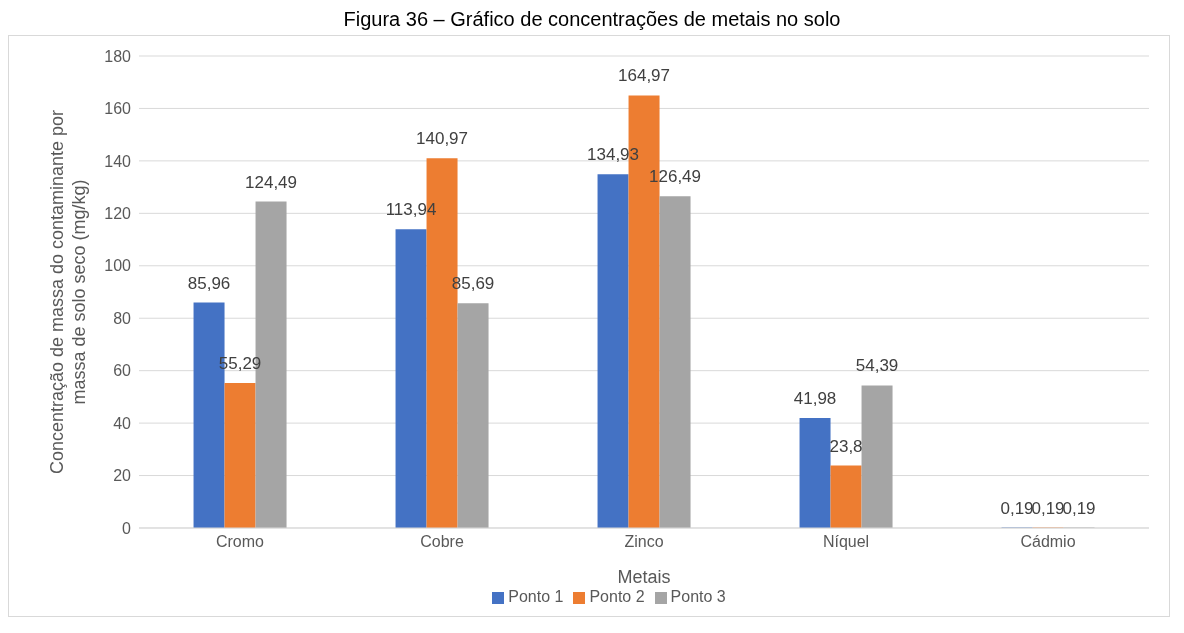 Image resolution: width=1184 pixels, height=633 pixels. What do you see at coordinates (271, 182) in the screenshot?
I see `data-label: 124,49` at bounding box center [271, 182].